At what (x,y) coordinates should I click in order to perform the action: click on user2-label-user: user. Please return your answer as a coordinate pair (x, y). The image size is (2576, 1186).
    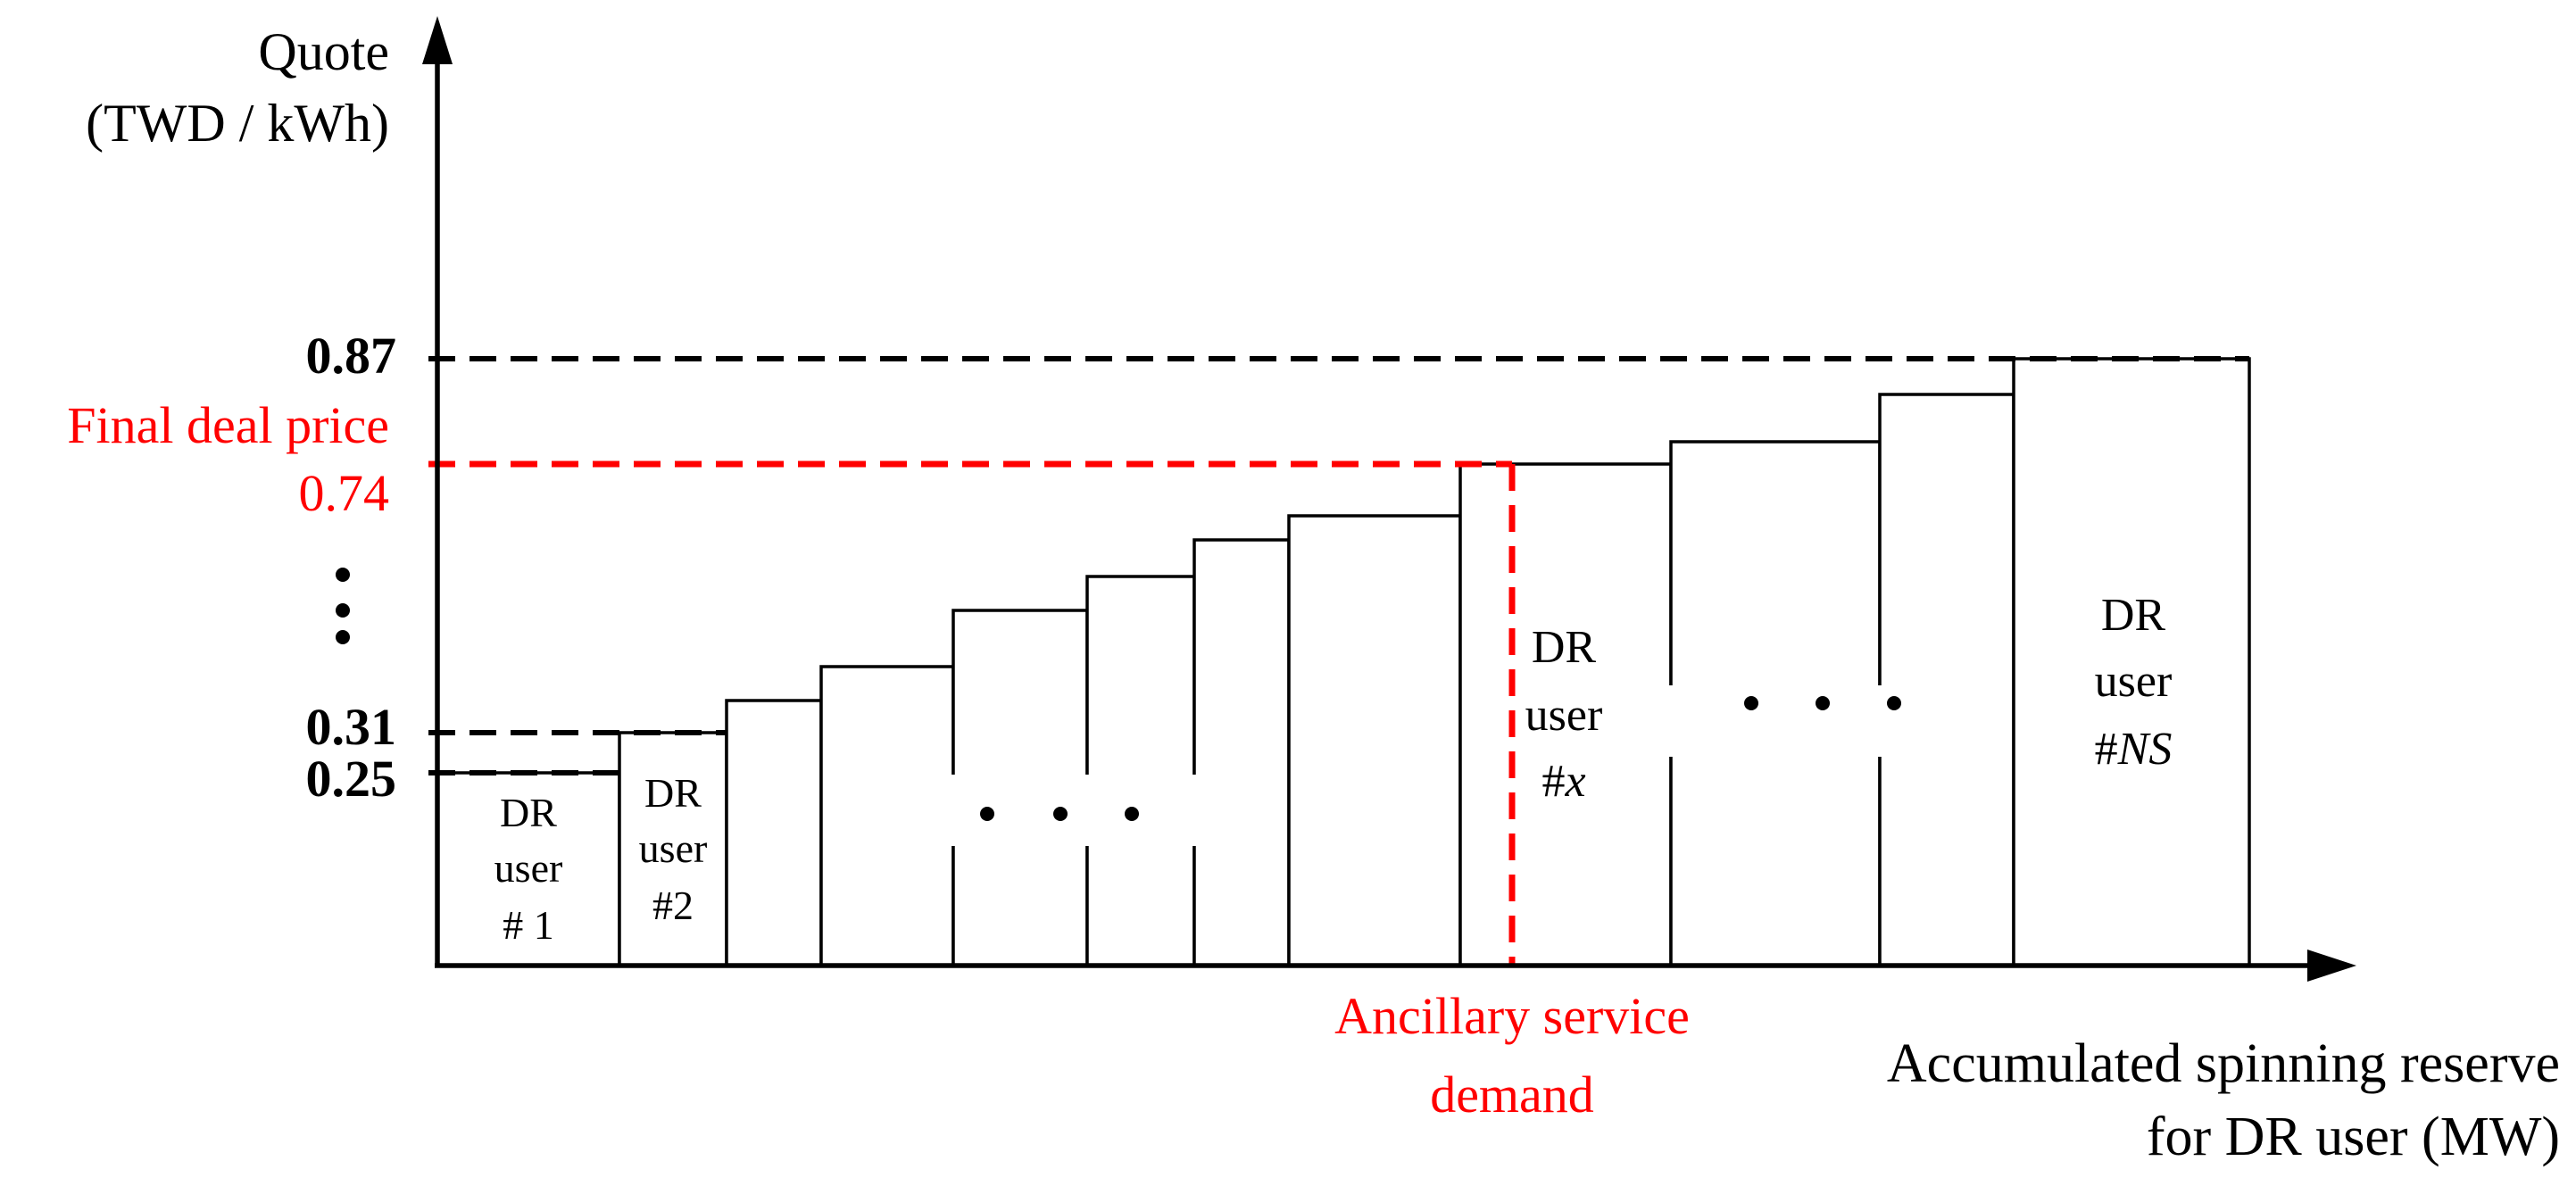
    Looking at the image, I should click on (674, 848).